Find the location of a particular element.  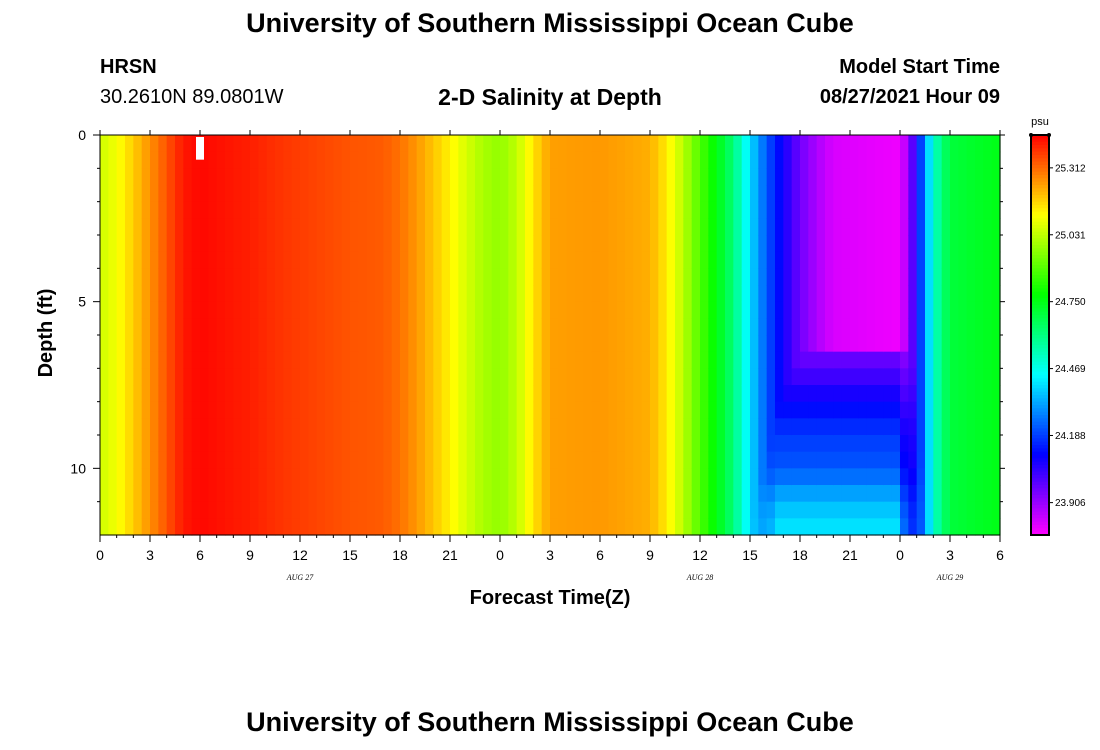

x-tick-label: 3 is located at coordinates (550, 555).